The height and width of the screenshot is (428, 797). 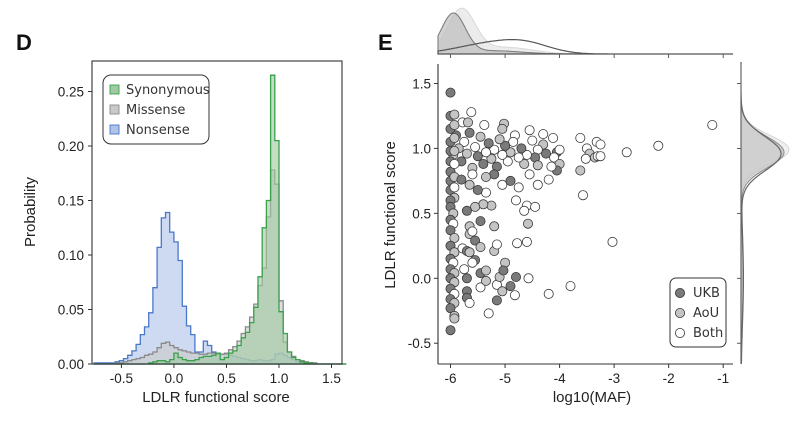 I want to click on y-tick-label: 0.10, so click(x=71, y=255).